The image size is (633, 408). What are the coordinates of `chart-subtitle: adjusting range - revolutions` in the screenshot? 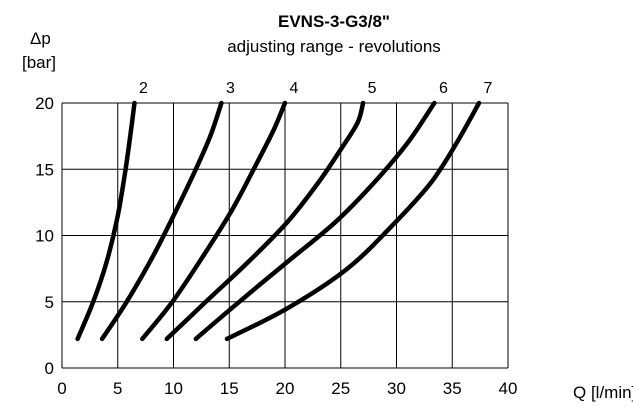 It's located at (334, 46).